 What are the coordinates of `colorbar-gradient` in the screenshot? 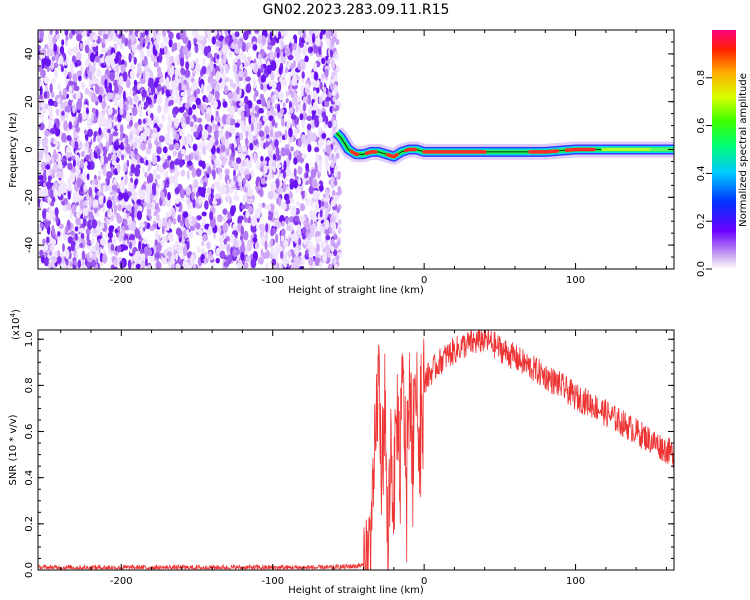 It's located at (724, 149).